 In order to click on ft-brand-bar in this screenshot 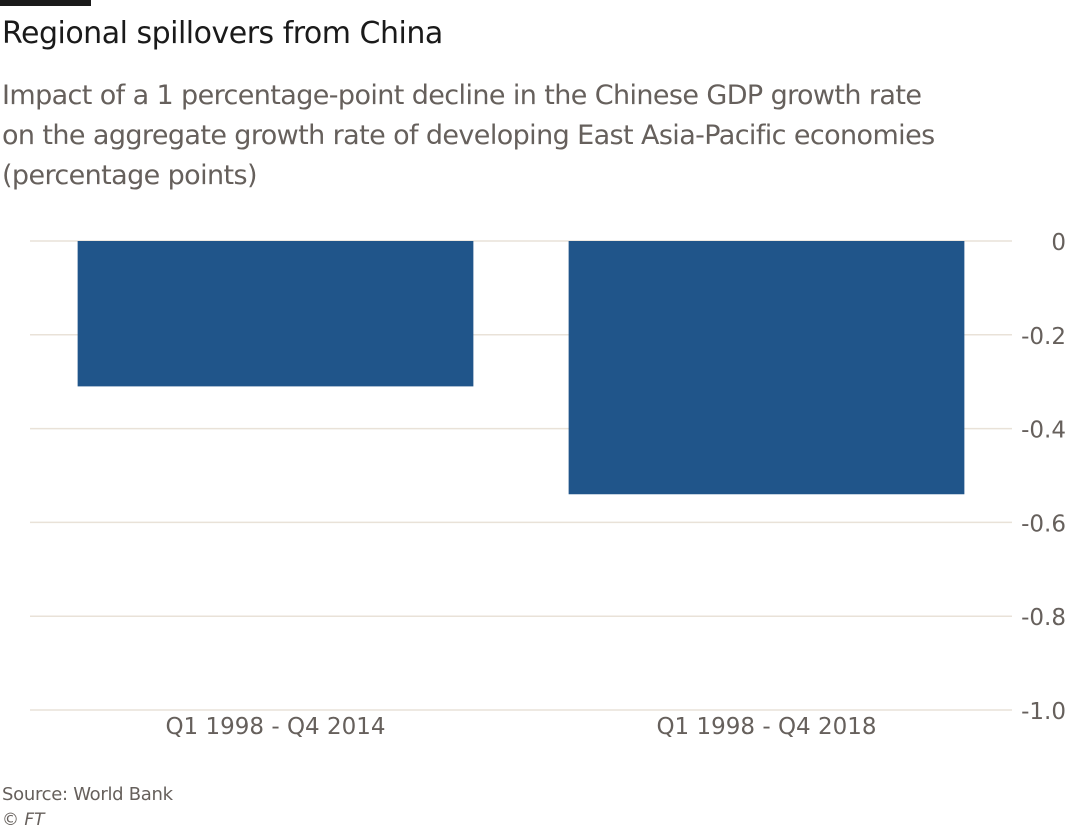, I will do `click(45, 3)`.